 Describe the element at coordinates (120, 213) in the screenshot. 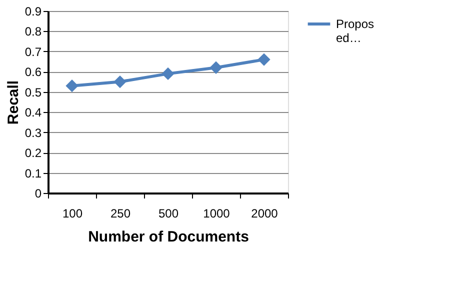

I see `x-tick-label: 250` at that location.